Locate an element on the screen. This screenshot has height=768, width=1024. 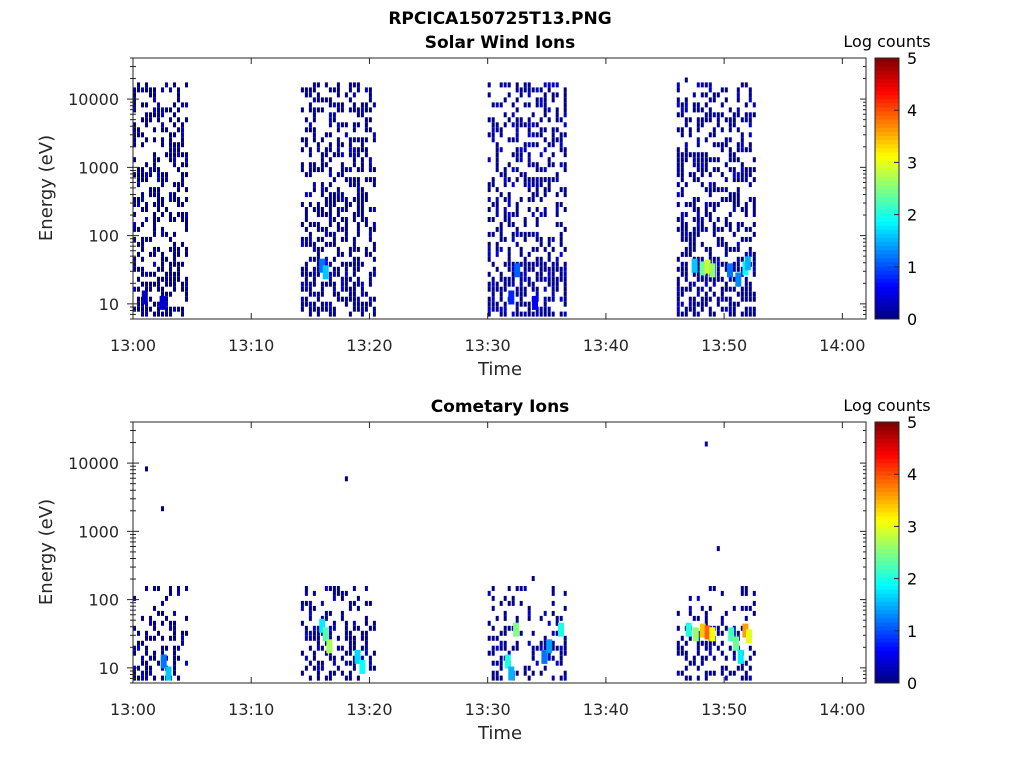
cometary-colorbar-swatch is located at coordinates (887, 506).